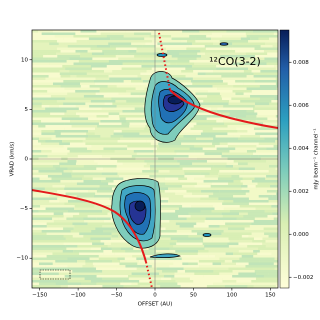 This screenshot has width=320, height=320. Describe the element at coordinates (55, 274) in the screenshot. I see `beam-box` at that location.